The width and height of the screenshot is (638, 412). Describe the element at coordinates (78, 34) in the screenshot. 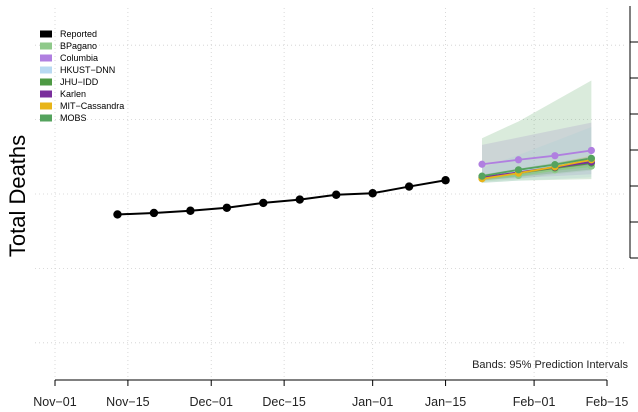

I see `legend-label-0: Reported` at that location.